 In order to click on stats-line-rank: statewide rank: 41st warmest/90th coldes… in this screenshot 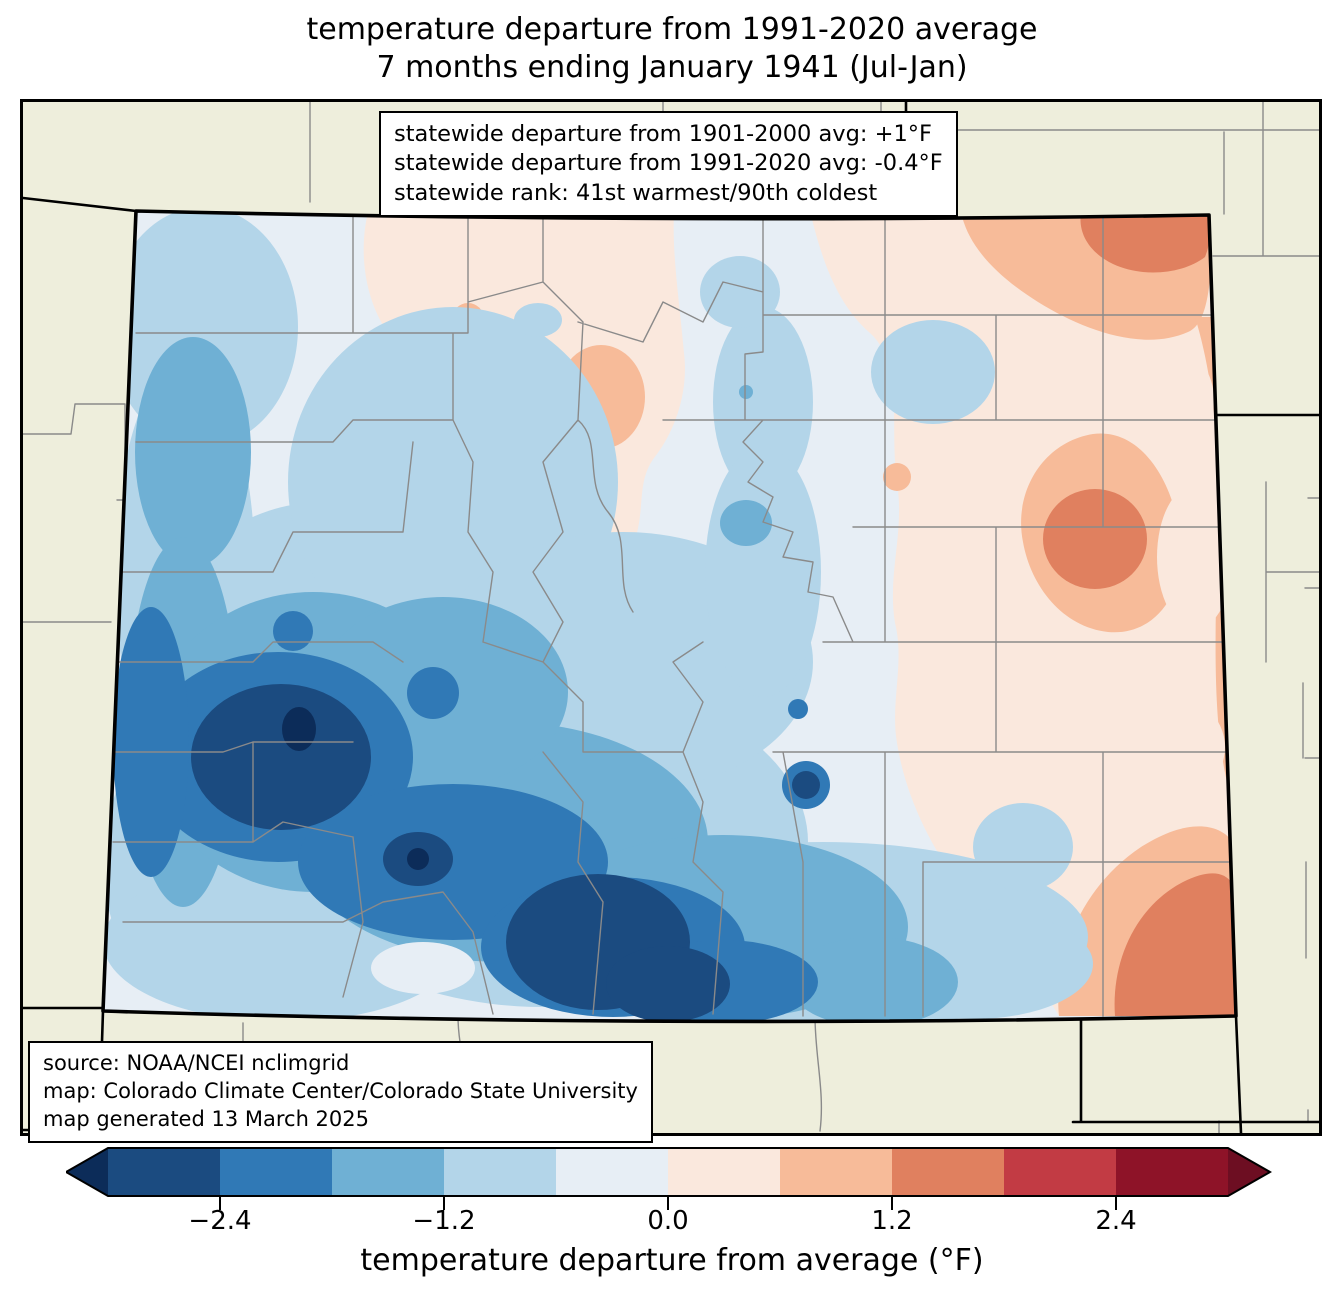, I will do `click(636, 192)`.